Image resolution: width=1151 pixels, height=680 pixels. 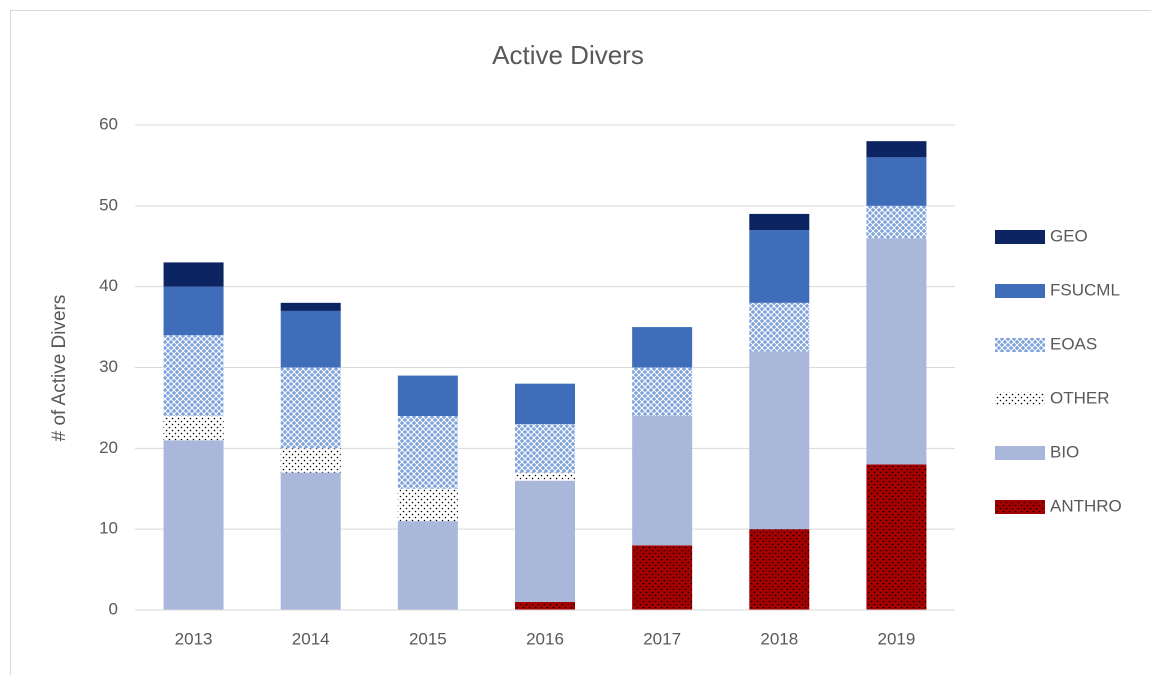 What do you see at coordinates (108, 528) in the screenshot?
I see `y-tick-label: 10` at bounding box center [108, 528].